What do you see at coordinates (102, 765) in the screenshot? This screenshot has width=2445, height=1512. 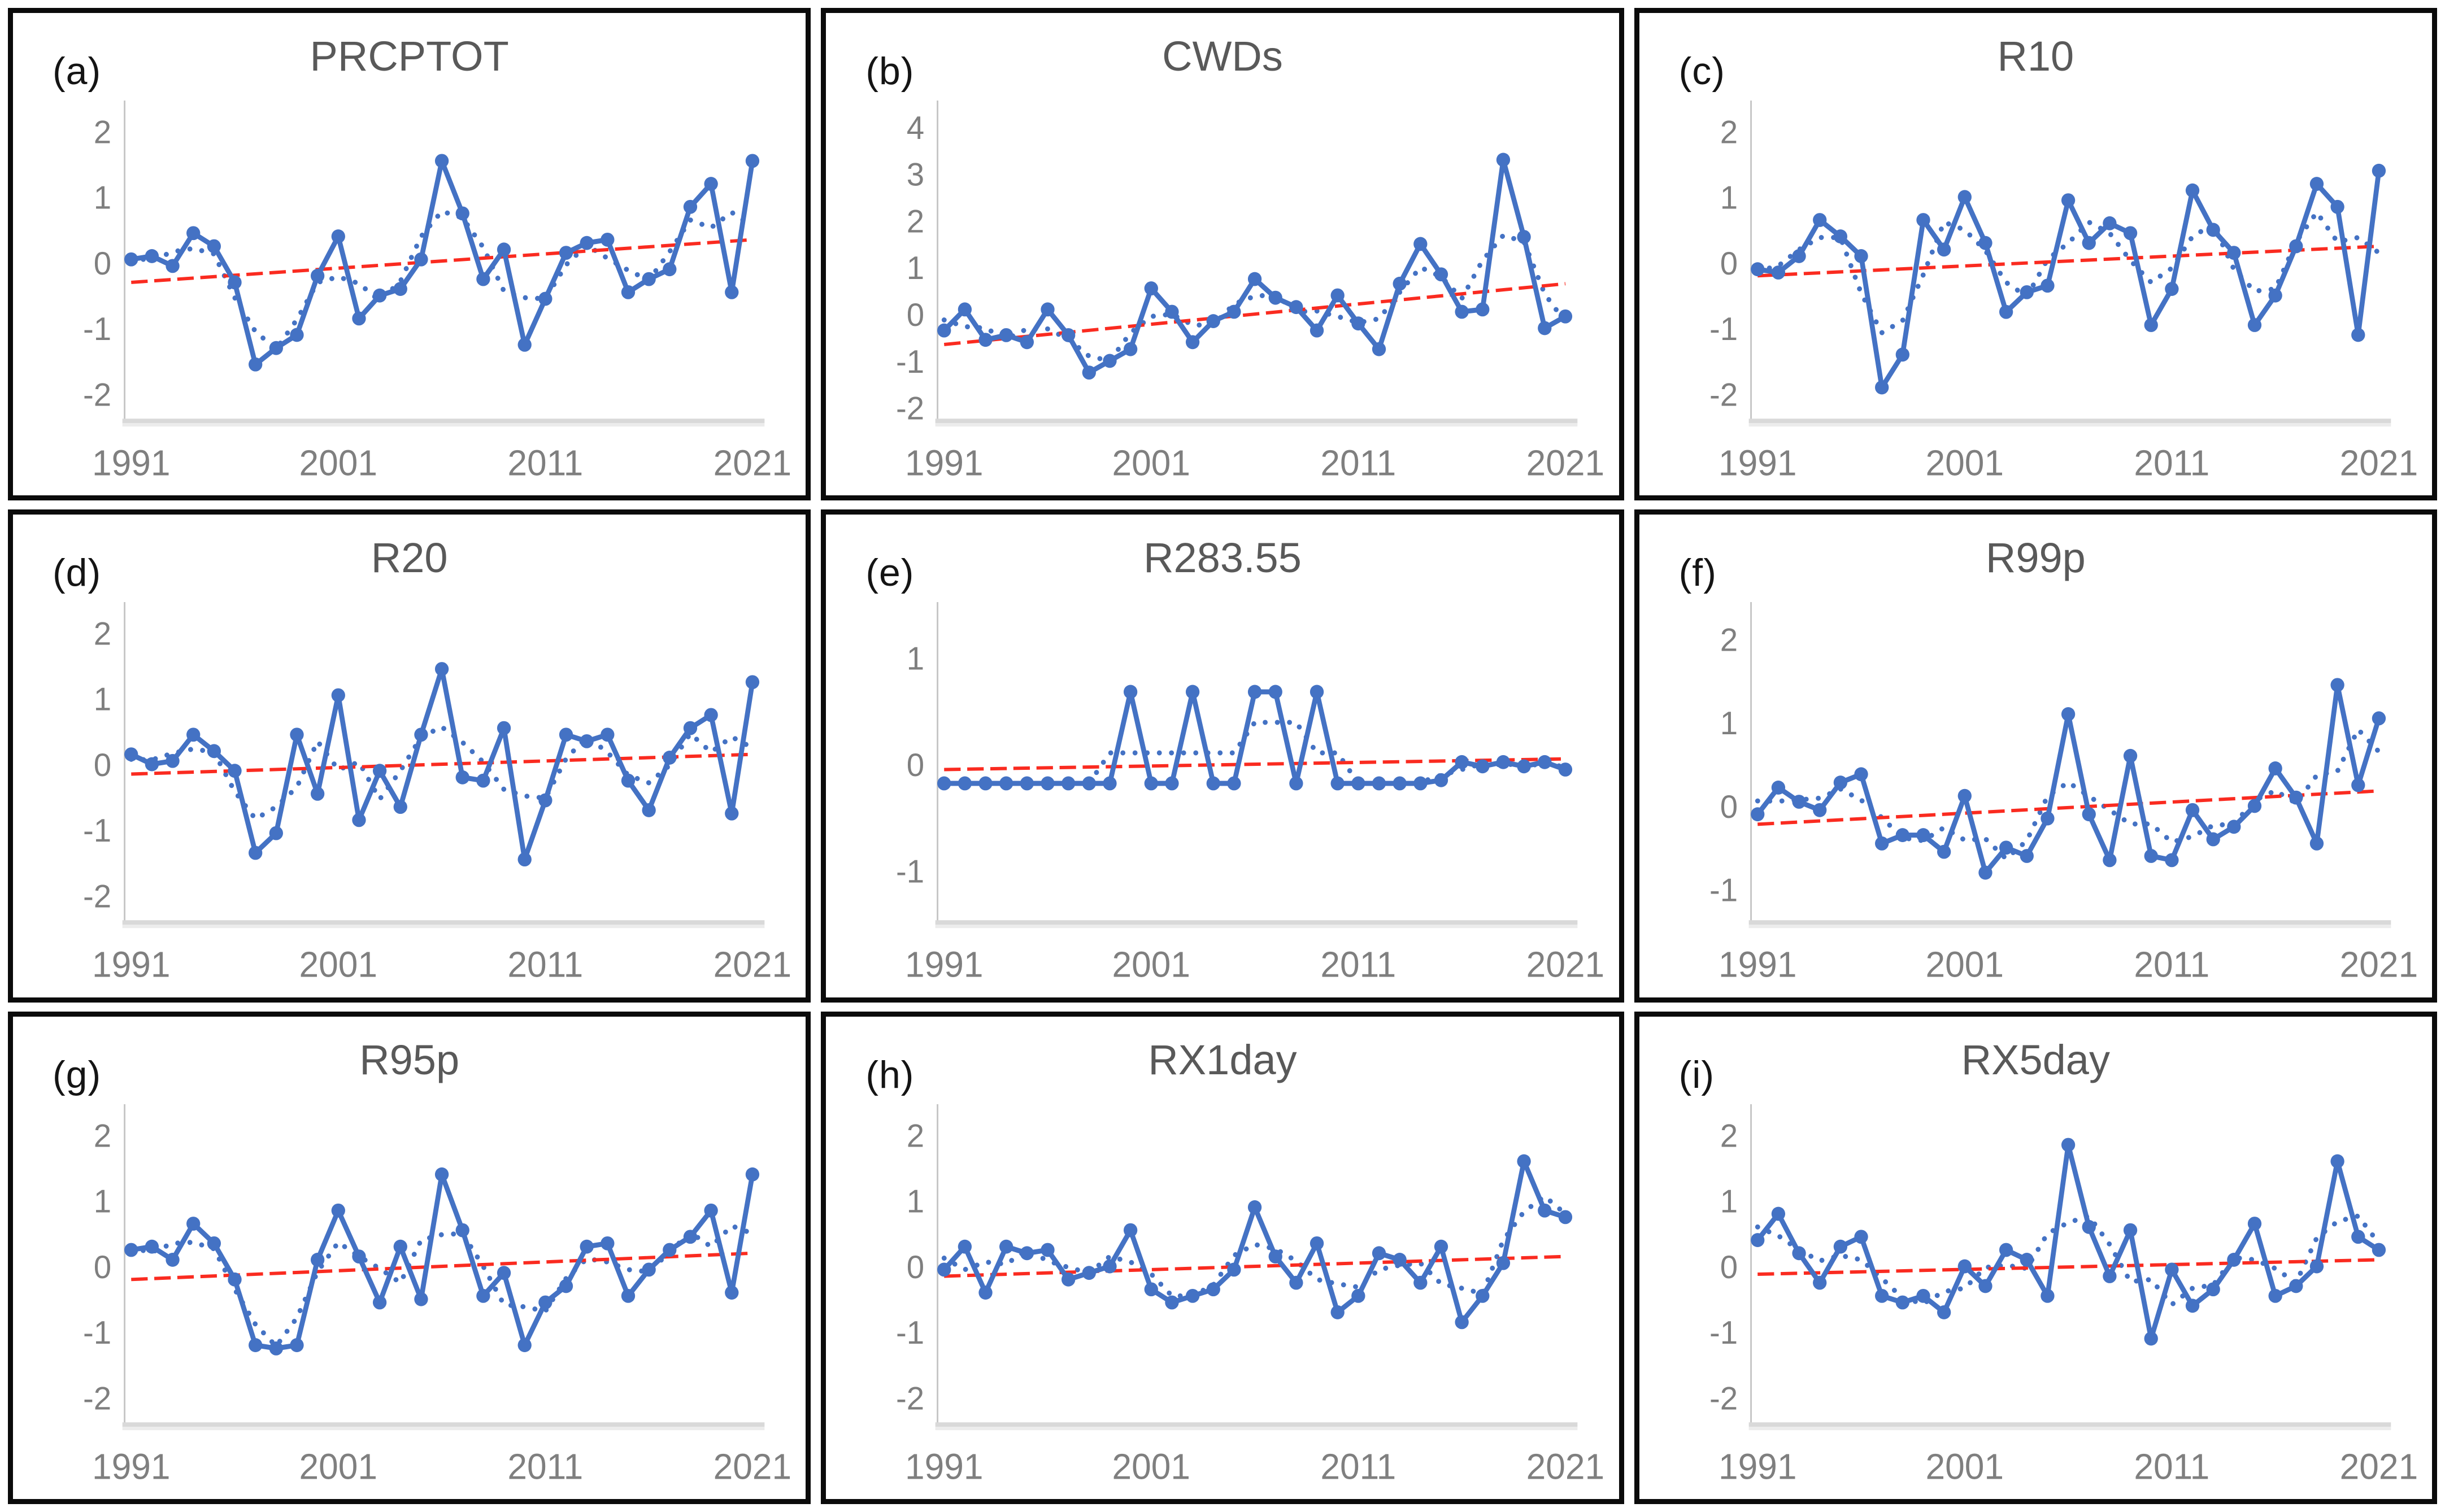 I see `y-tick-label: 0` at bounding box center [102, 765].